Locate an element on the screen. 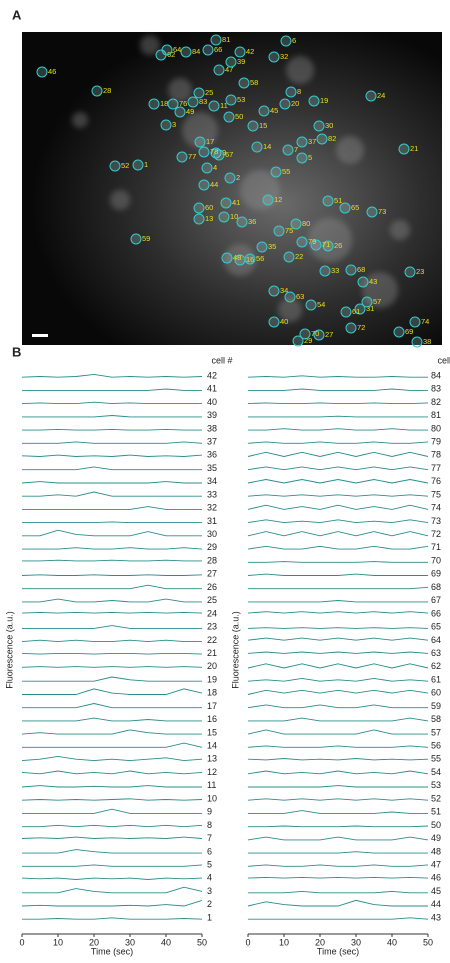 This screenshot has width=450, height=963. cell-number: 81 is located at coordinates (436, 415).